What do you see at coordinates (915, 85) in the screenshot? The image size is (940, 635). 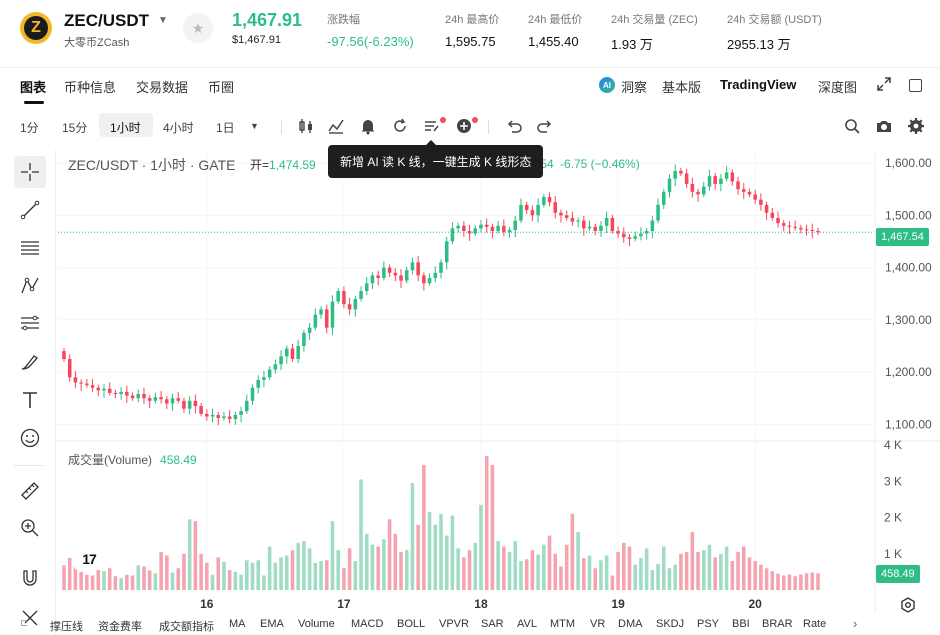 I see `window-icon` at bounding box center [915, 85].